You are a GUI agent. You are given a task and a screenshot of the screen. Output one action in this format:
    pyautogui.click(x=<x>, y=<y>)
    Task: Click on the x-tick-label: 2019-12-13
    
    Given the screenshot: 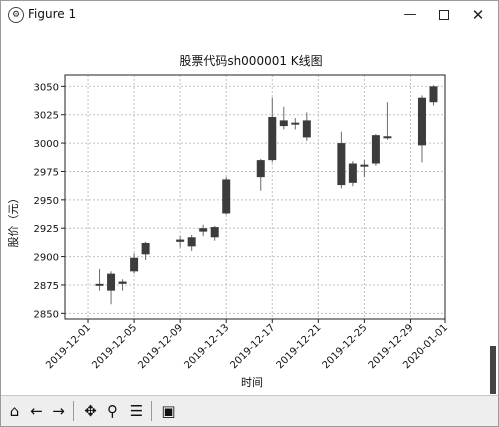 What is the action you would take?
    pyautogui.click(x=206, y=346)
    